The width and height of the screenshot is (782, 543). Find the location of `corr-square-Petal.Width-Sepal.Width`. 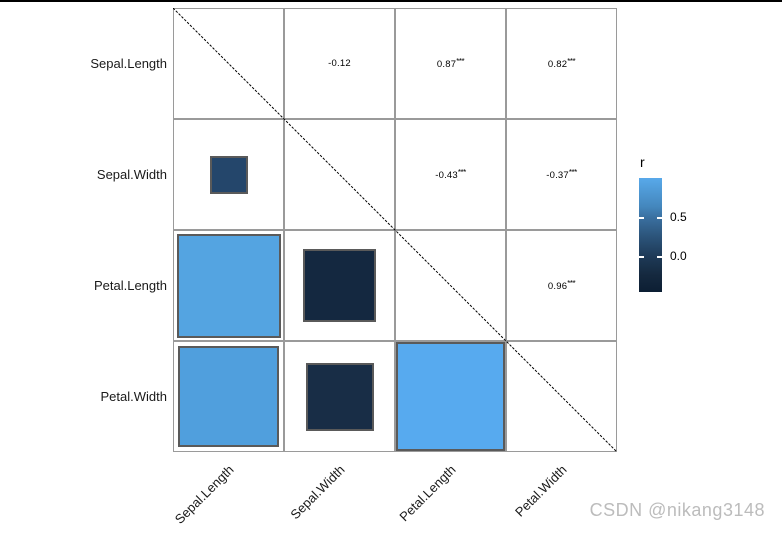

corr-square-Petal.Width-Sepal.Width is located at coordinates (339, 396).